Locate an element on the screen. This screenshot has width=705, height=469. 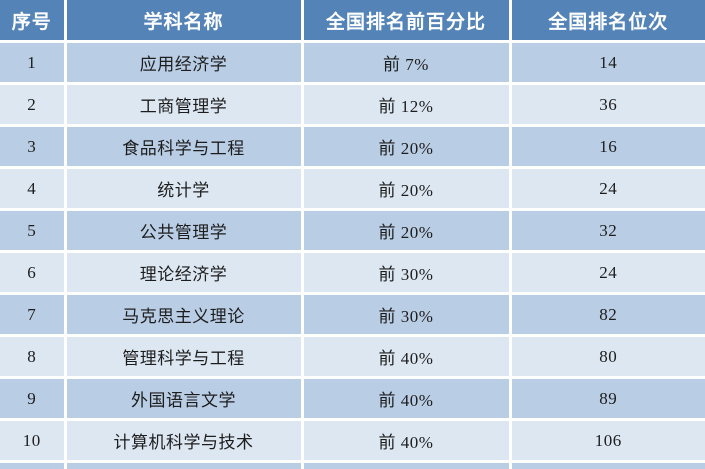
table-row: 4 统计学 前 20% 24 is located at coordinates (352, 189).